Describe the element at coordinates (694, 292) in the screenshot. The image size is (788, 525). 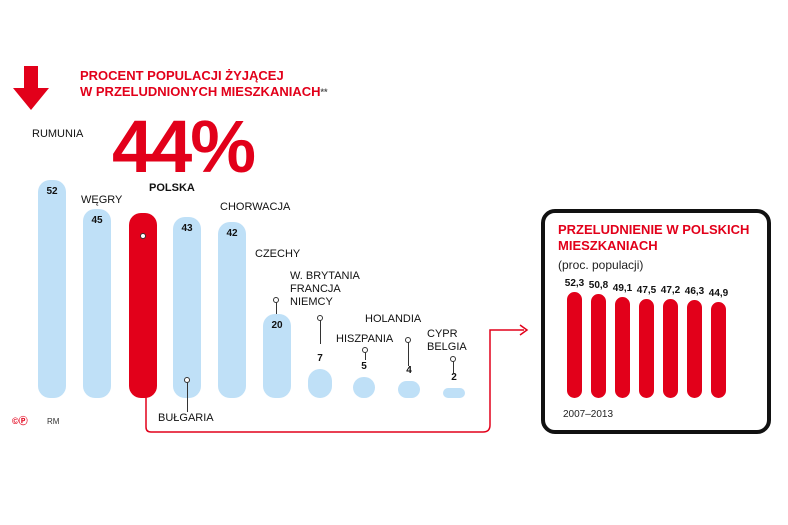
I see `panel-bar-value-label: 46,3` at that location.